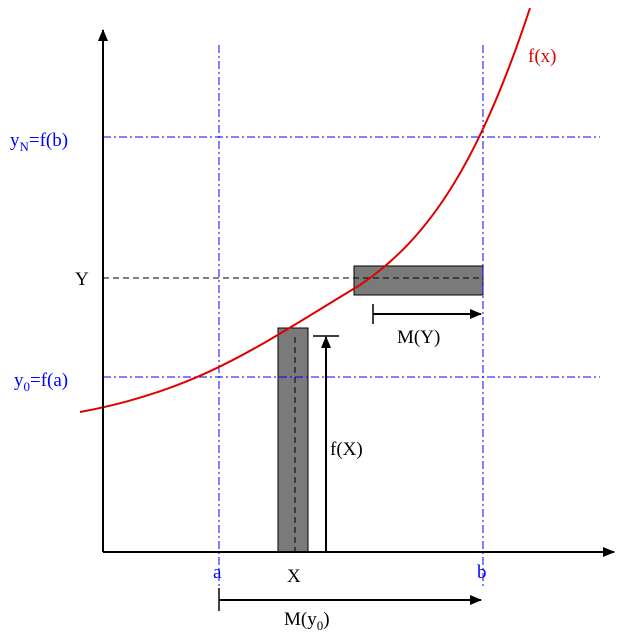  What do you see at coordinates (82, 279) in the screenshot?
I see `label-Y: Y` at bounding box center [82, 279].